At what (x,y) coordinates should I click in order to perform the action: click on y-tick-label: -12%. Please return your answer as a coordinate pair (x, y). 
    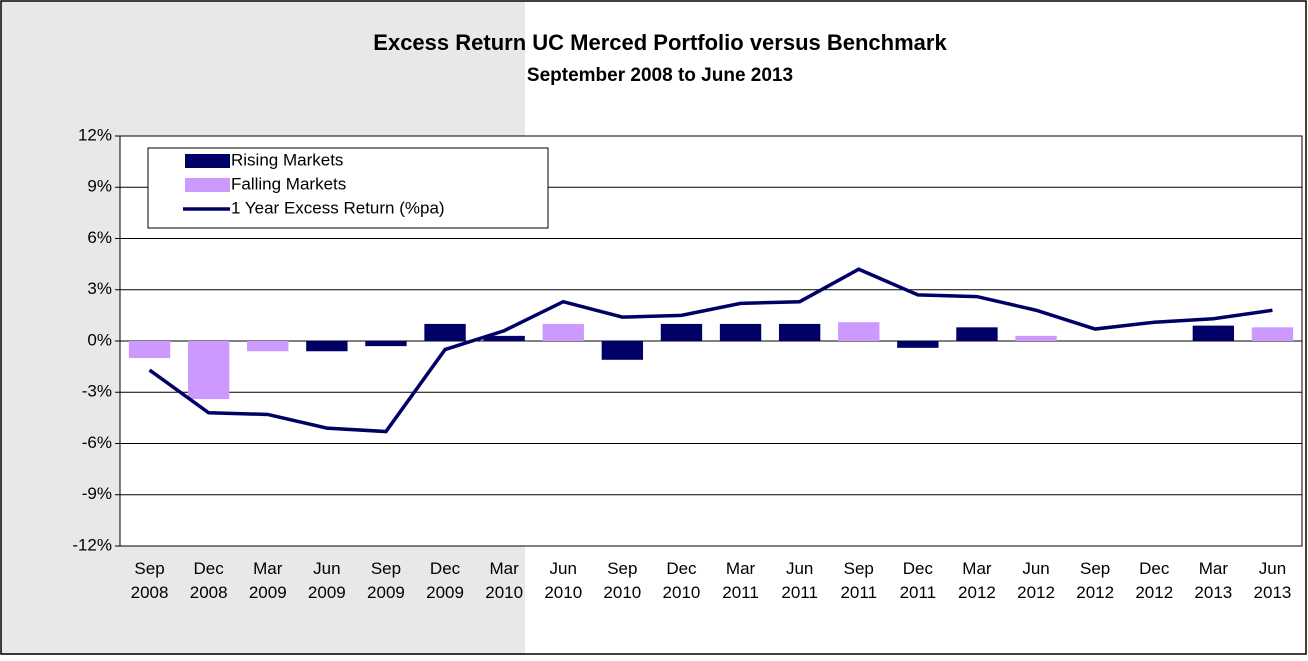
    Looking at the image, I should click on (92, 544).